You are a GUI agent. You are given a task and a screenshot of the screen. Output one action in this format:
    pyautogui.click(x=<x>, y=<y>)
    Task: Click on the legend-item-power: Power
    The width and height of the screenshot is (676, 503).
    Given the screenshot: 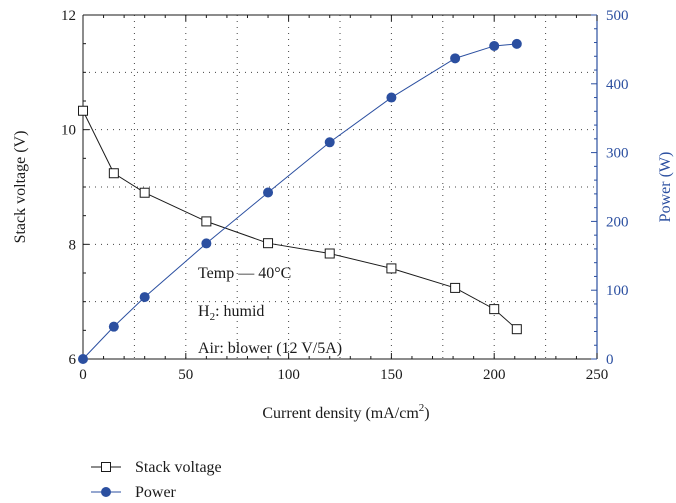 What is the action you would take?
    pyautogui.click(x=134, y=492)
    